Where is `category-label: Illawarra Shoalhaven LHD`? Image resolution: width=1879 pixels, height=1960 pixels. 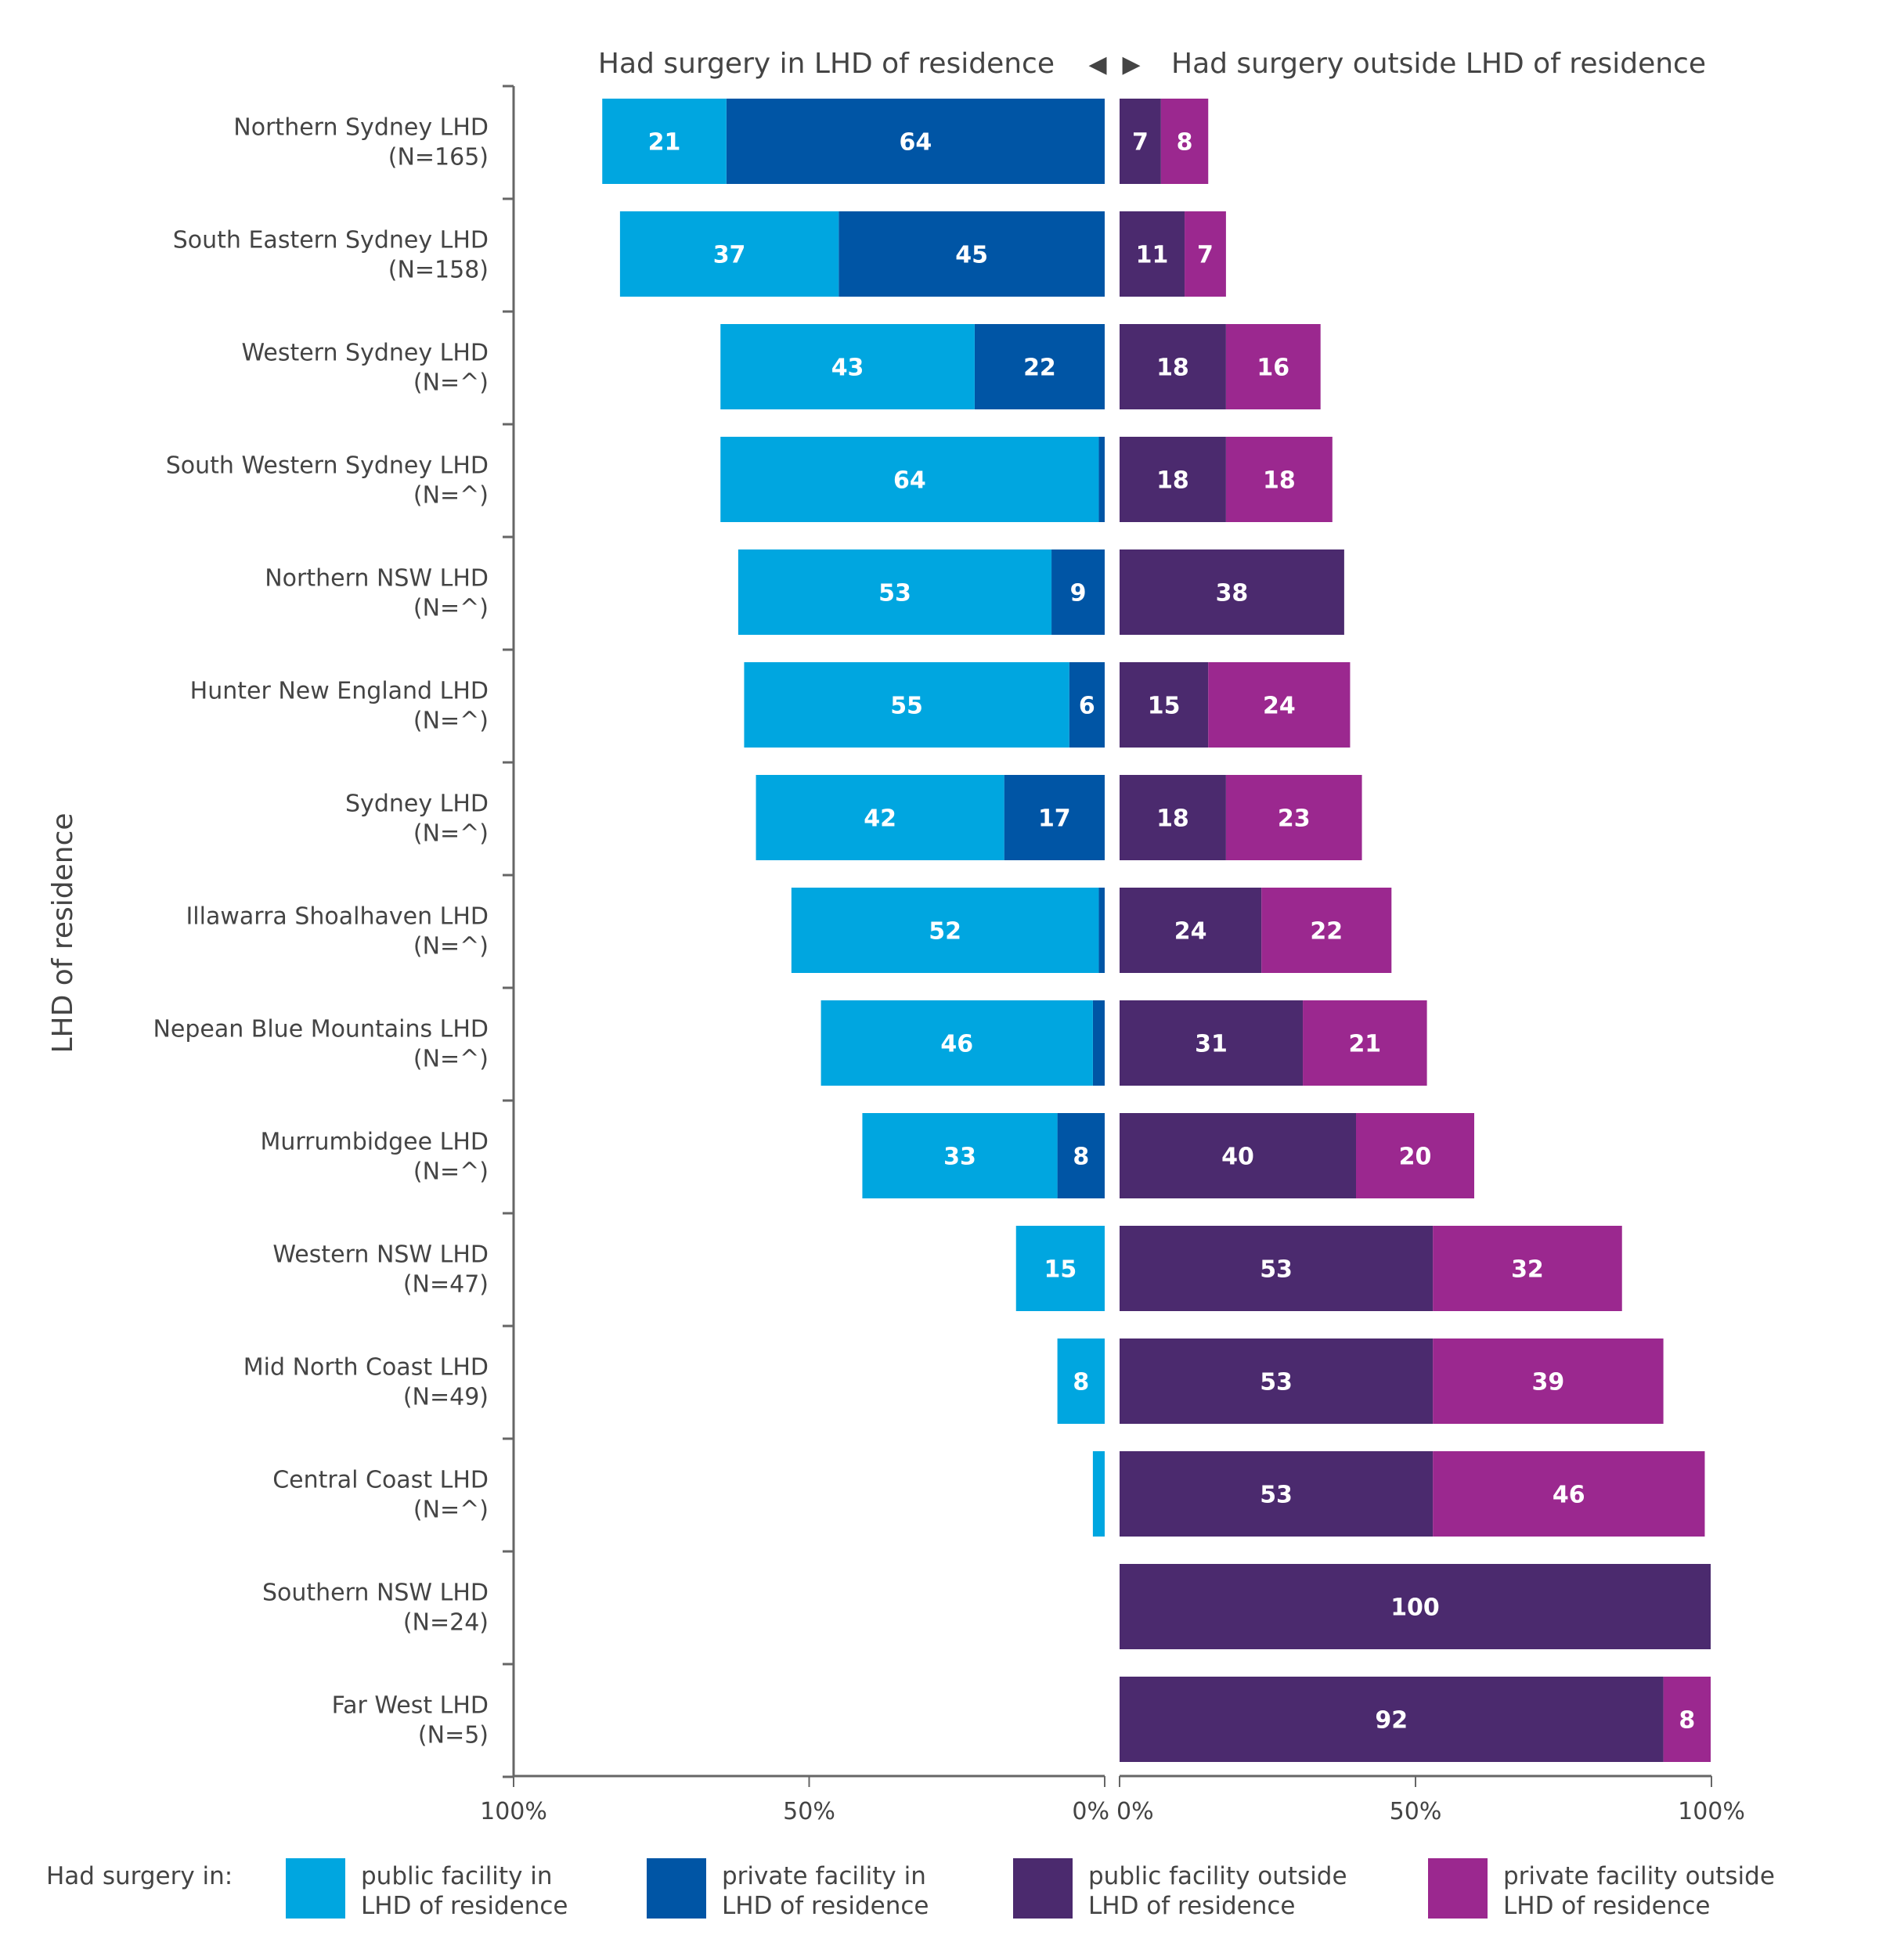 category-label: Illawarra Shoalhaven LHD is located at coordinates (337, 917).